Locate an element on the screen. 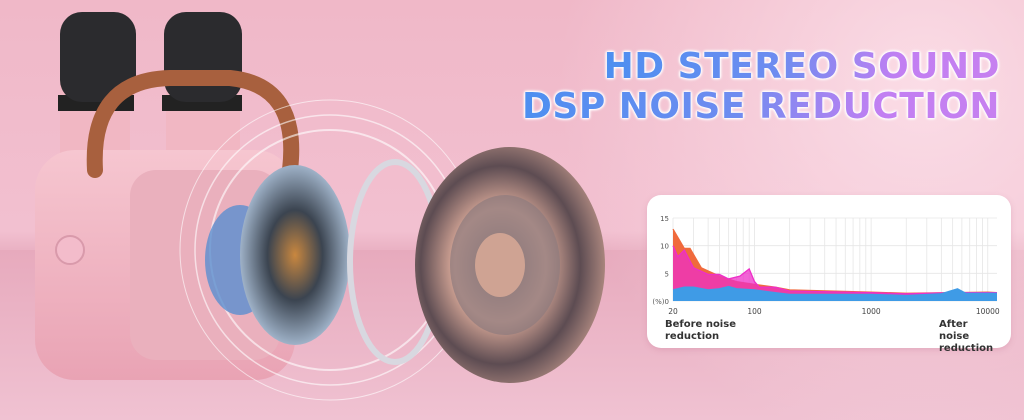 The width and height of the screenshot is (1024, 420). x-tick-label: 10000 is located at coordinates (988, 311).